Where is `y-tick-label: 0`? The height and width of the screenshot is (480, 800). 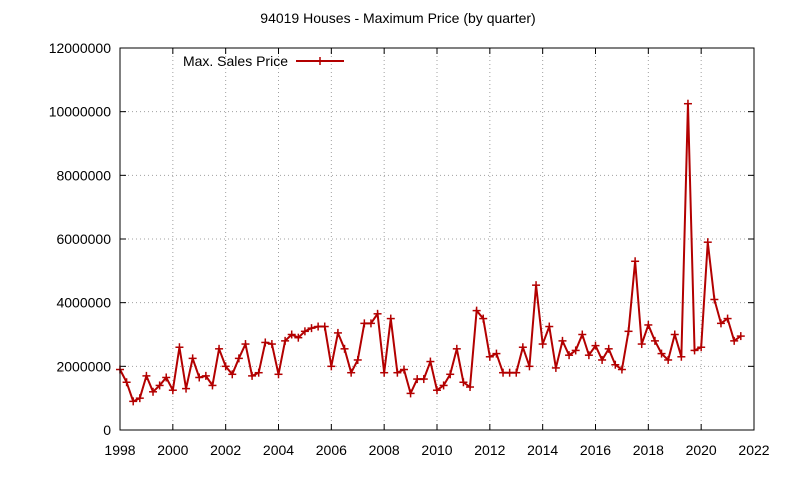 y-tick-label: 0 is located at coordinates (107, 430).